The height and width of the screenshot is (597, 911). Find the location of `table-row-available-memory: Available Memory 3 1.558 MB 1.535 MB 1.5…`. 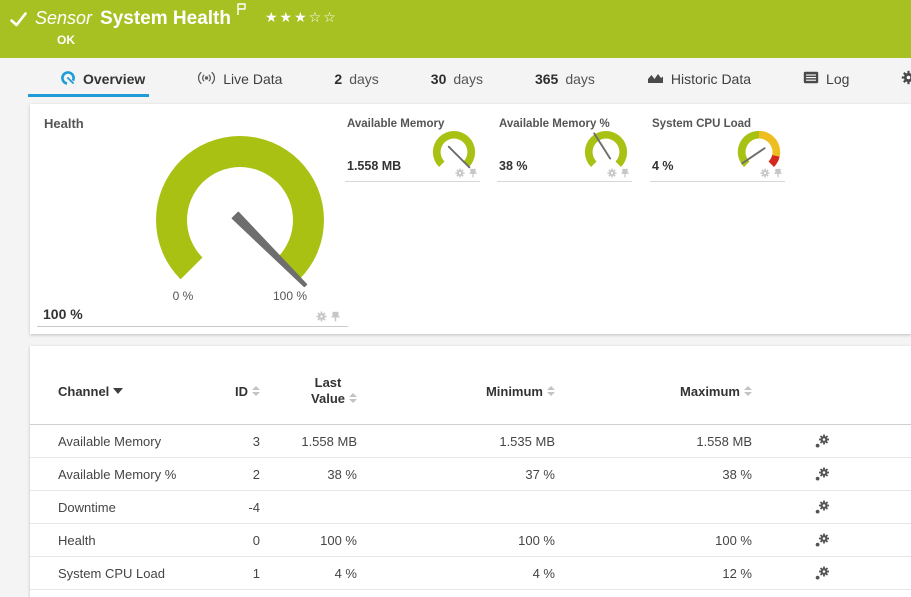

table-row-available-memory: Available Memory 3 1.558 MB 1.535 MB 1.5… is located at coordinates (470, 441).